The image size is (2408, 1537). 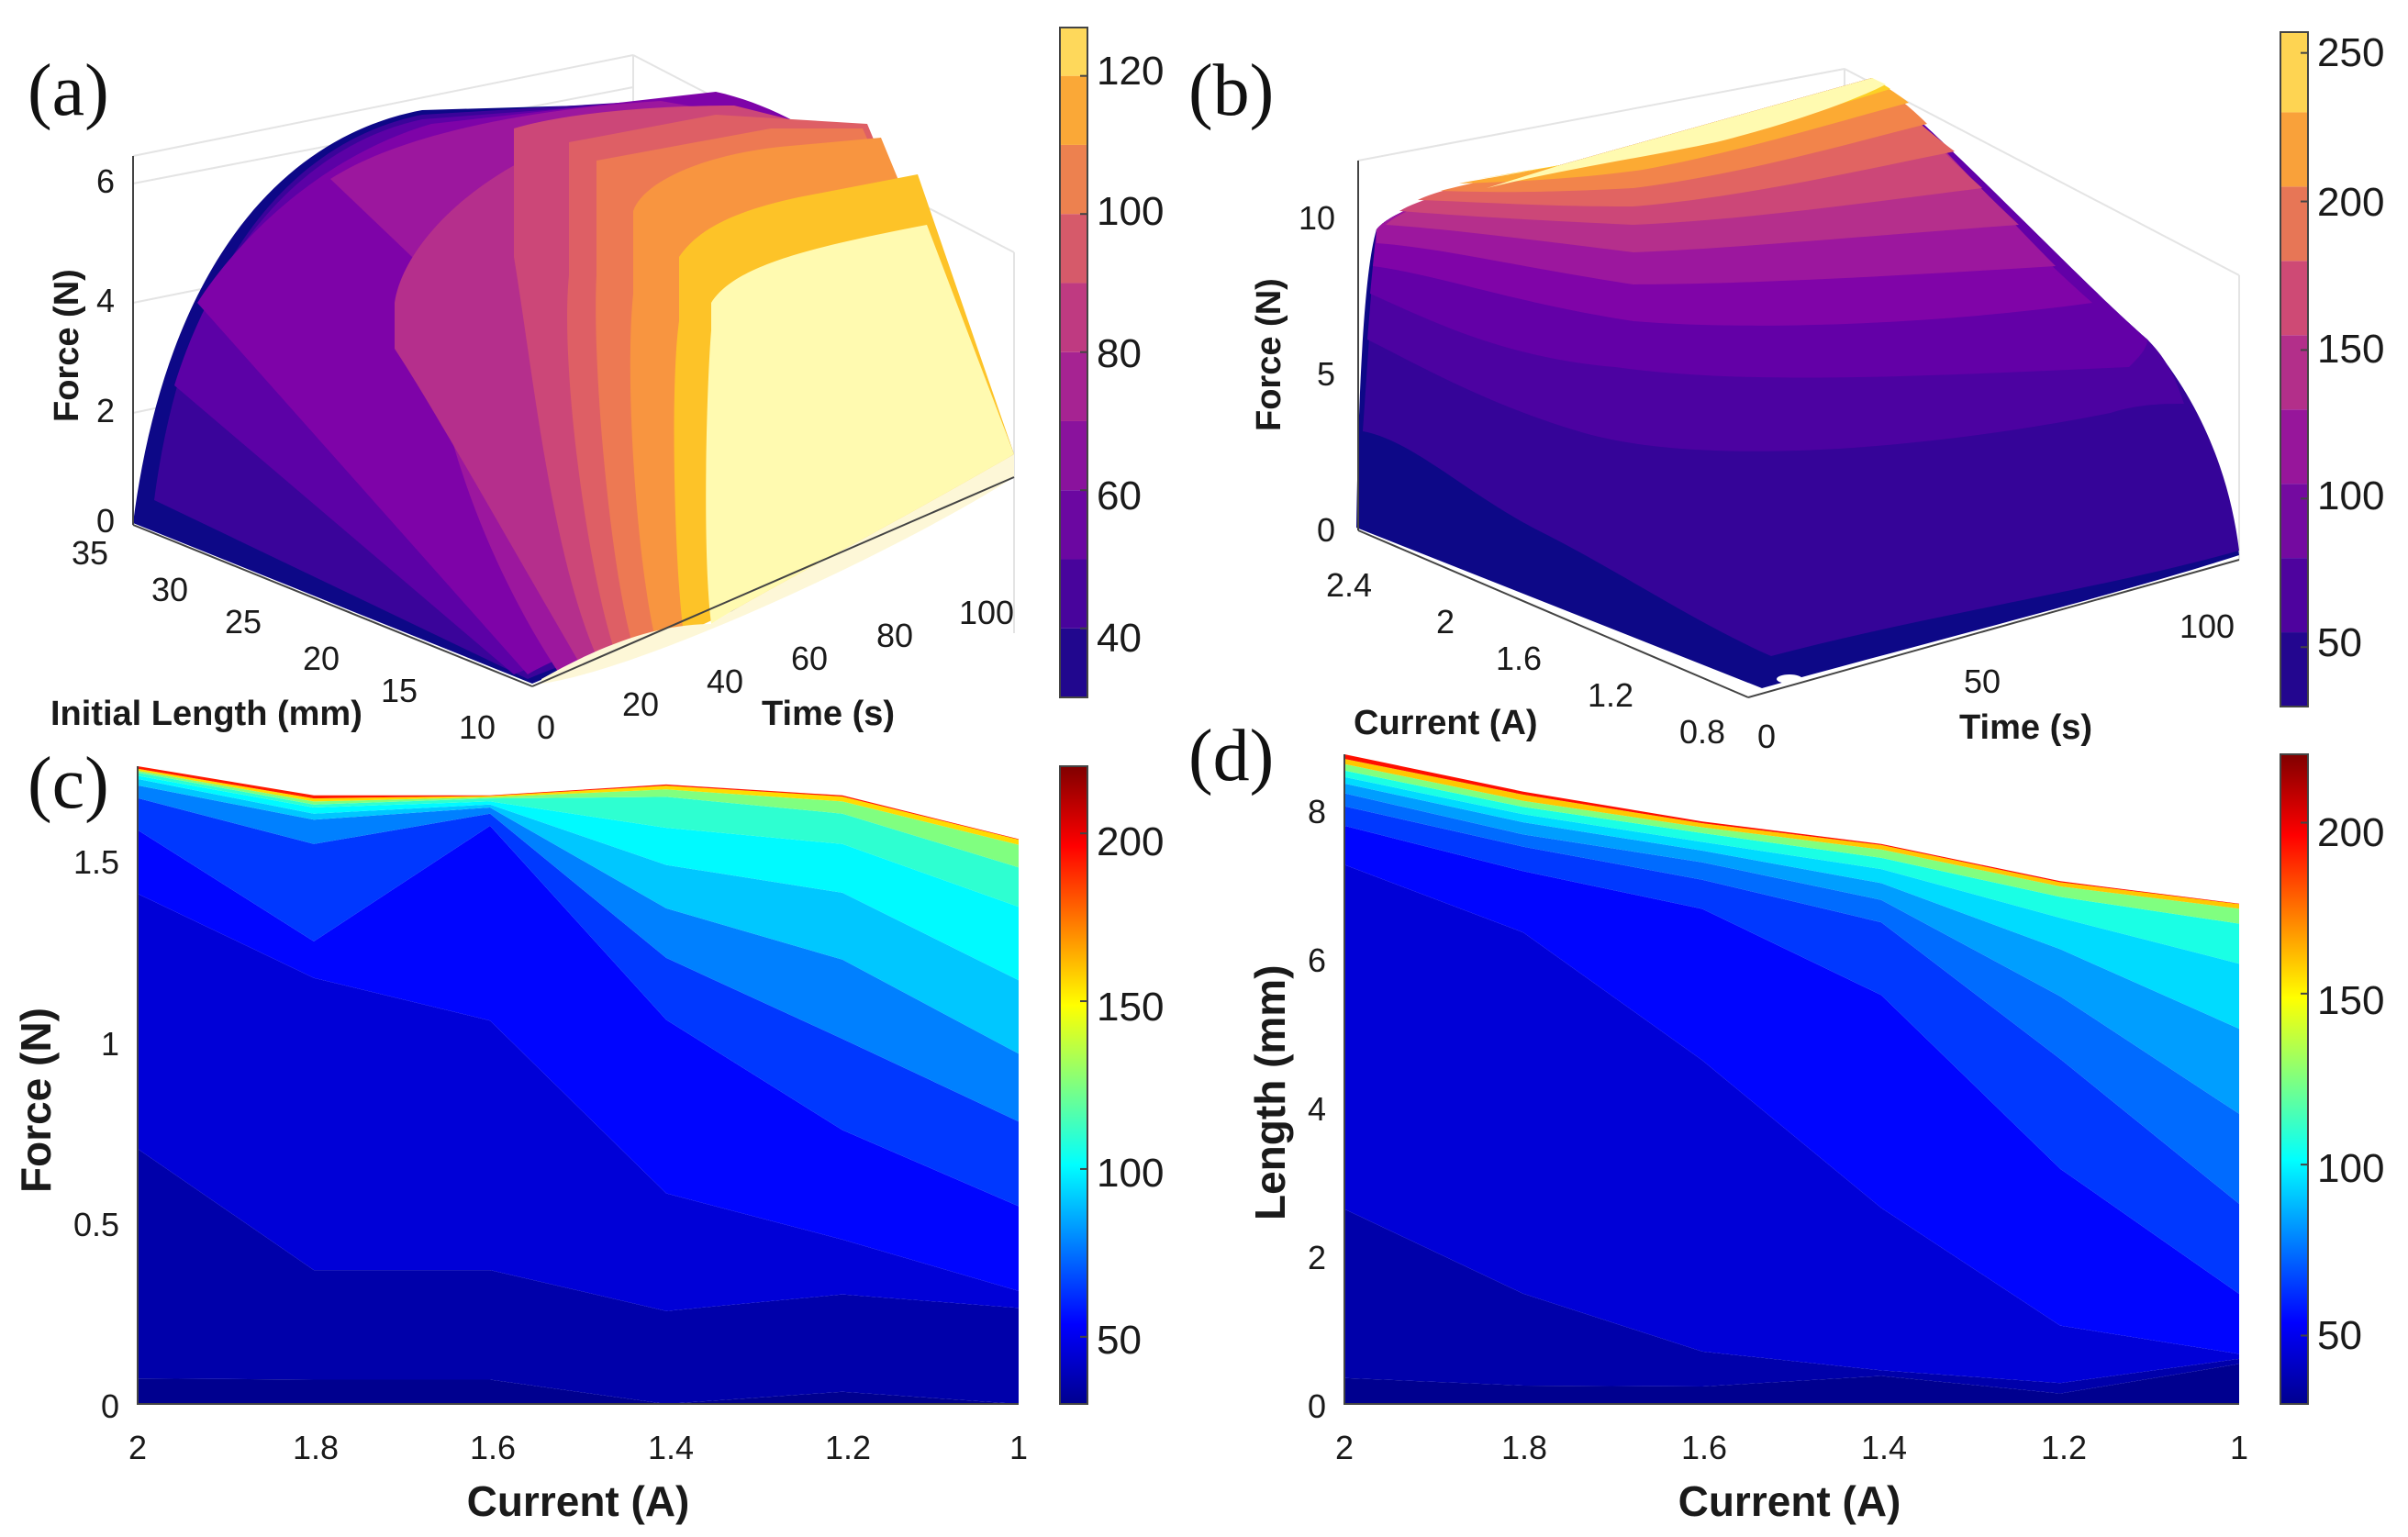 I want to click on tick-d-x-1.8: 1.8, so click(x=1524, y=1448).